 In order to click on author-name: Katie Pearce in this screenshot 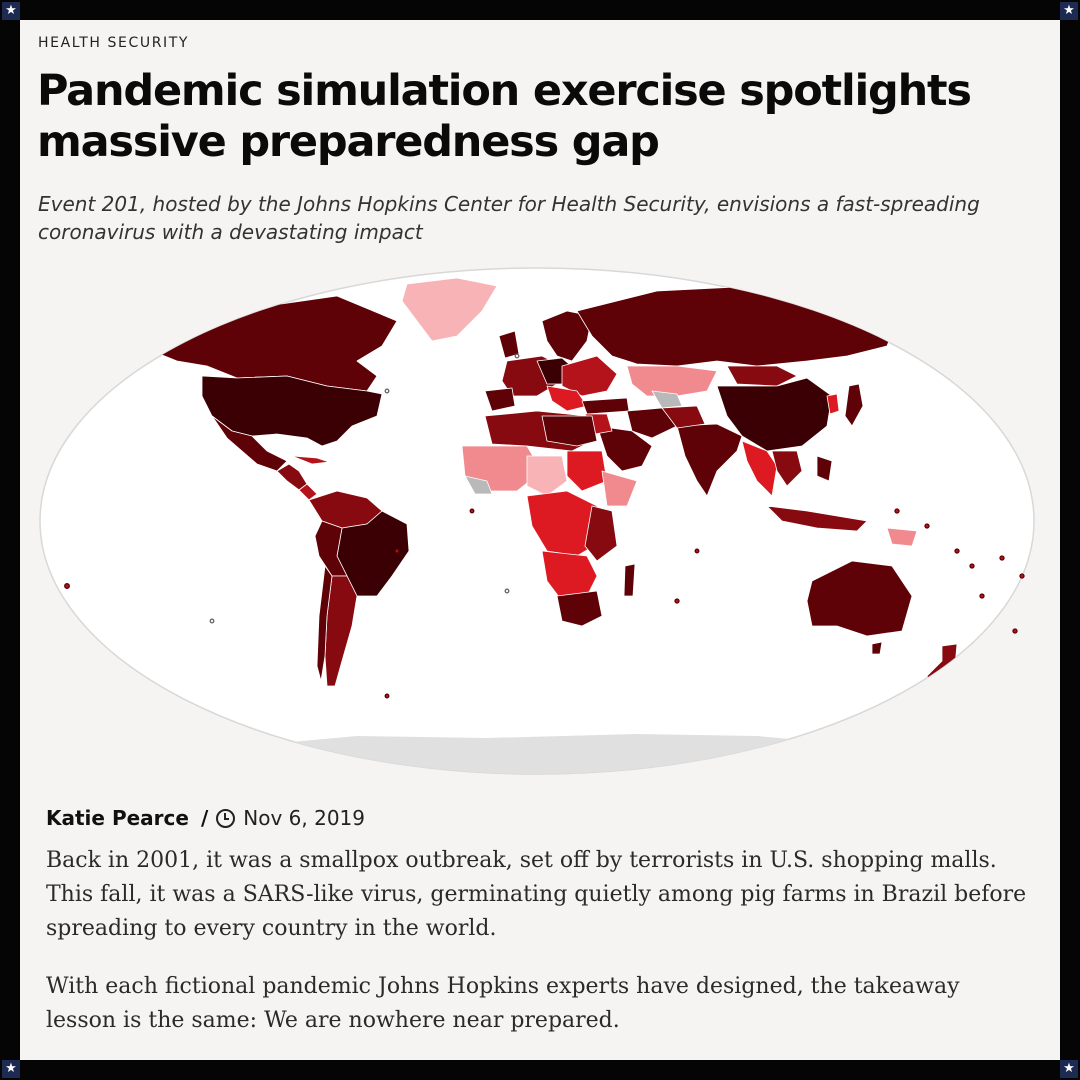, I will do `click(117, 818)`.